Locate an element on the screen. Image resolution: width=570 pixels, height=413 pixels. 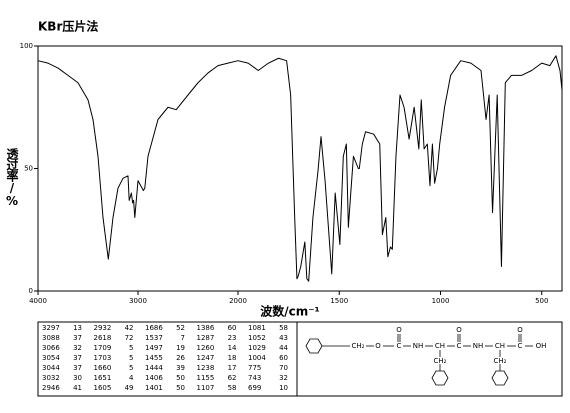
peak-wavenumber: 1029 is located at coordinates (257, 348).